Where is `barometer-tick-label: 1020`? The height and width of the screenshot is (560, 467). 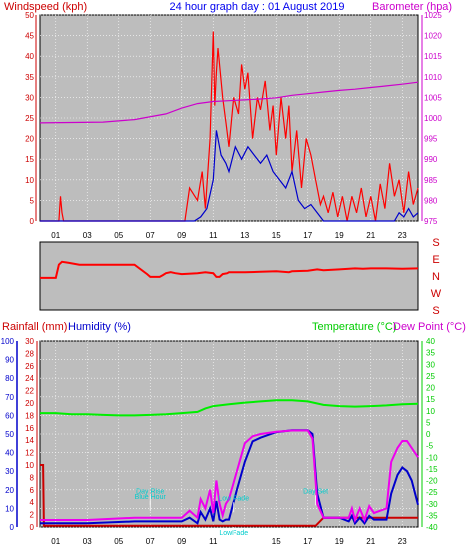
barometer-tick-label: 1020 is located at coordinates (433, 36).